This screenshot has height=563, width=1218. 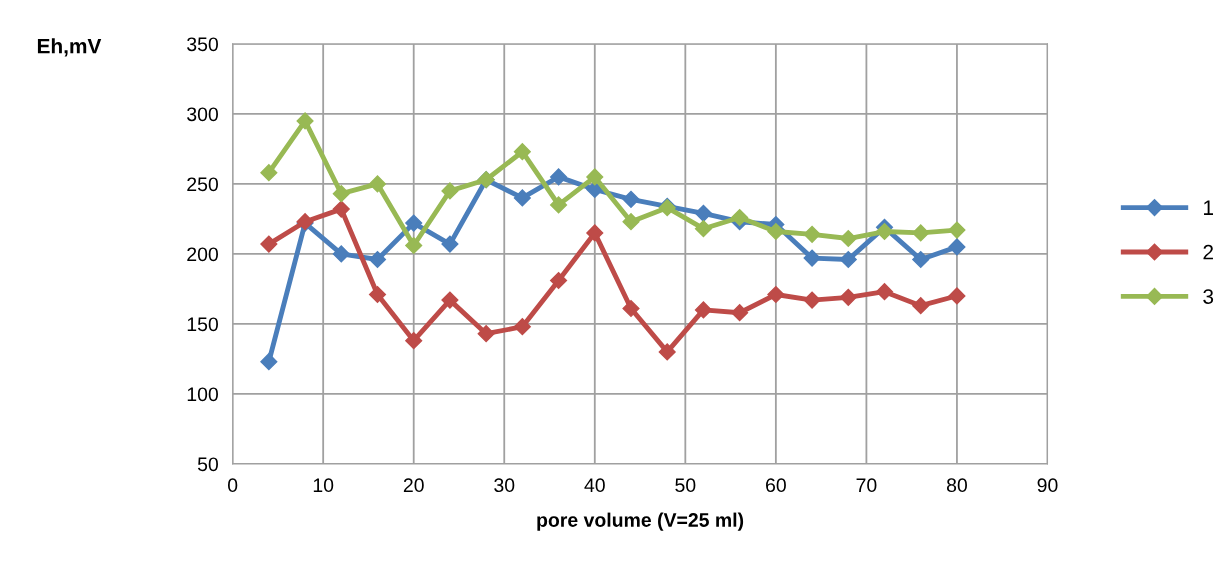 What do you see at coordinates (202, 394) in the screenshot?
I see `y-tick-label: 100` at bounding box center [202, 394].